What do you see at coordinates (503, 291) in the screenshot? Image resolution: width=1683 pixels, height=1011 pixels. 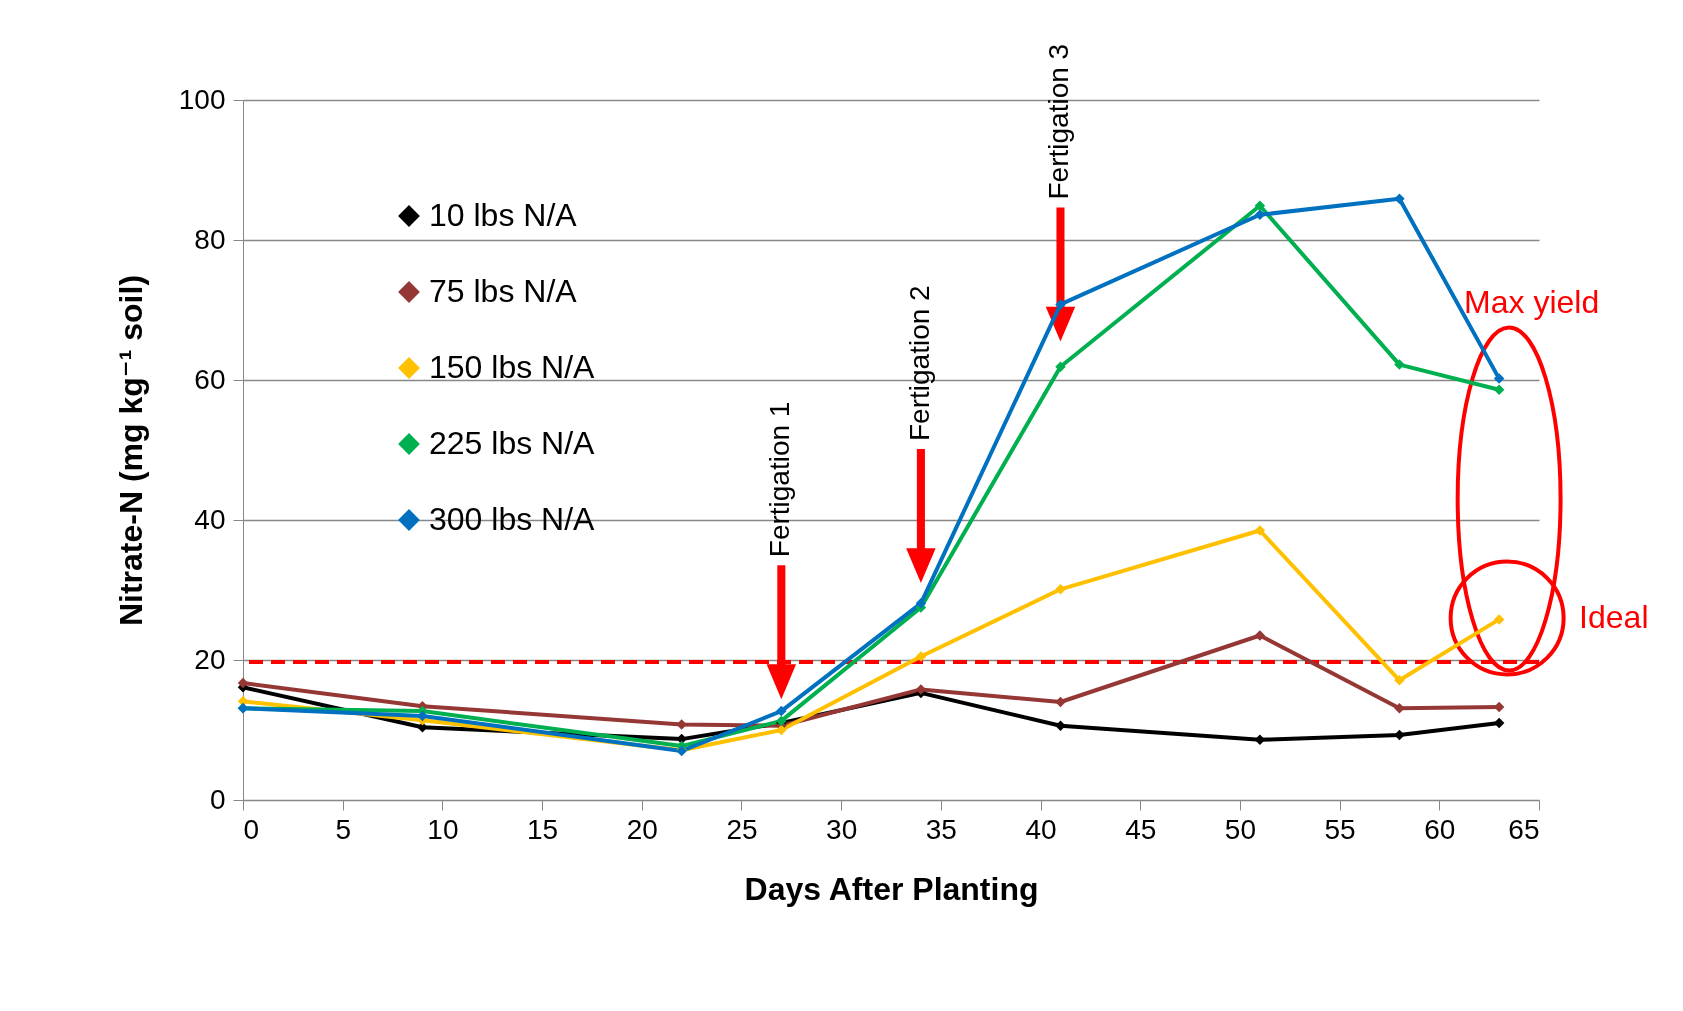 I see `legend-label: 75 lbs N/A` at bounding box center [503, 291].